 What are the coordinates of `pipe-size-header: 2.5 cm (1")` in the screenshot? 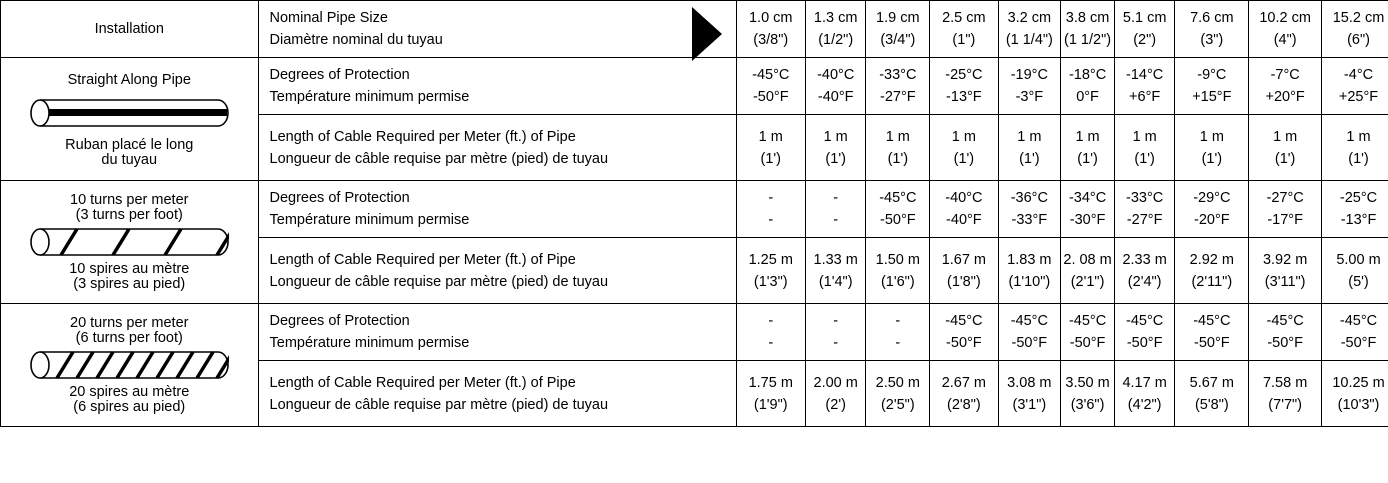 It's located at (964, 29).